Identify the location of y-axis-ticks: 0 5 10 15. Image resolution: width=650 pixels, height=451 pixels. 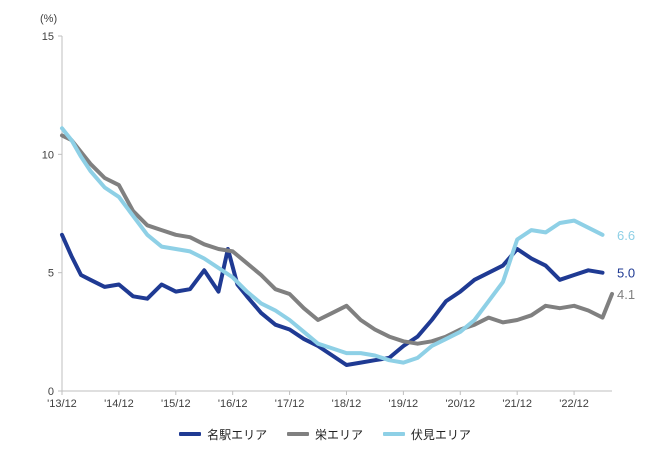
(52, 214).